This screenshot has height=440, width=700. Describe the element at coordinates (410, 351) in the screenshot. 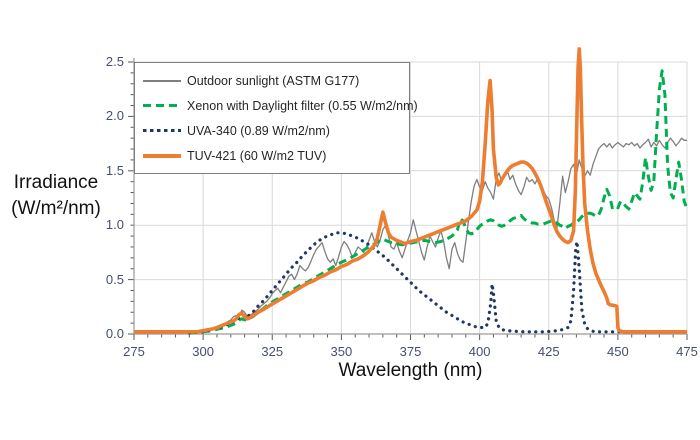

I see `x-tick-label: 375` at that location.